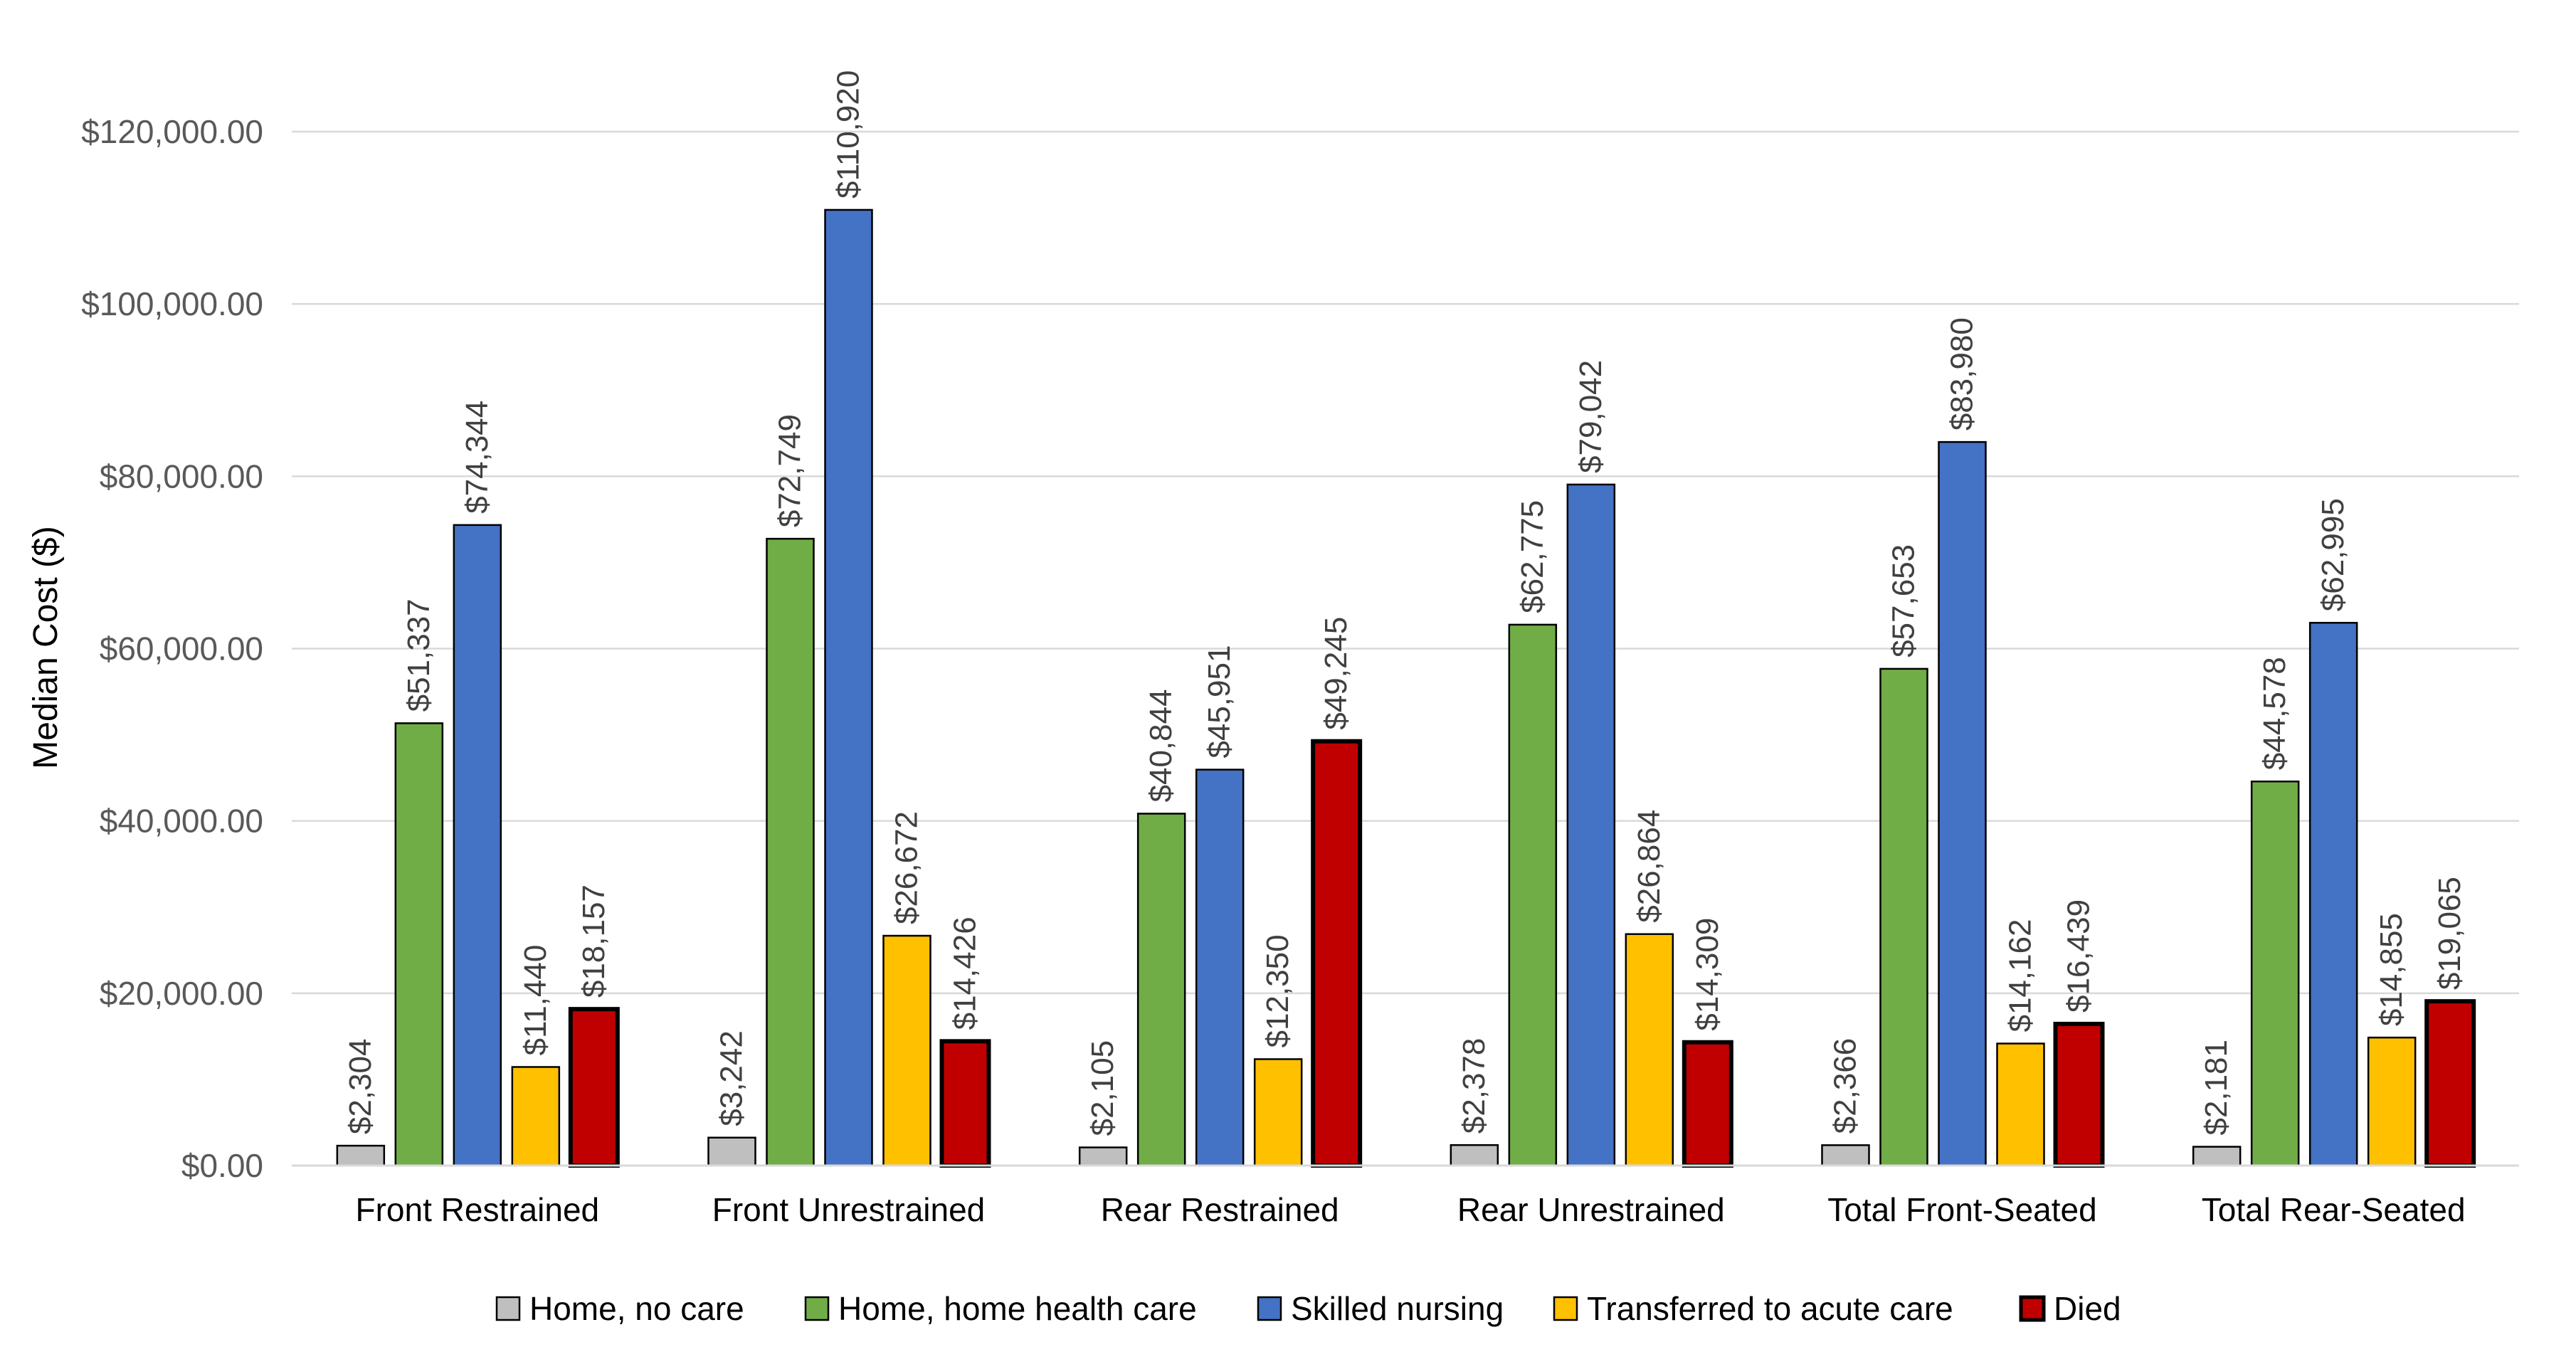 The image size is (2576, 1347). What do you see at coordinates (360, 1087) in the screenshot?
I see `data-label: $2,304` at bounding box center [360, 1087].